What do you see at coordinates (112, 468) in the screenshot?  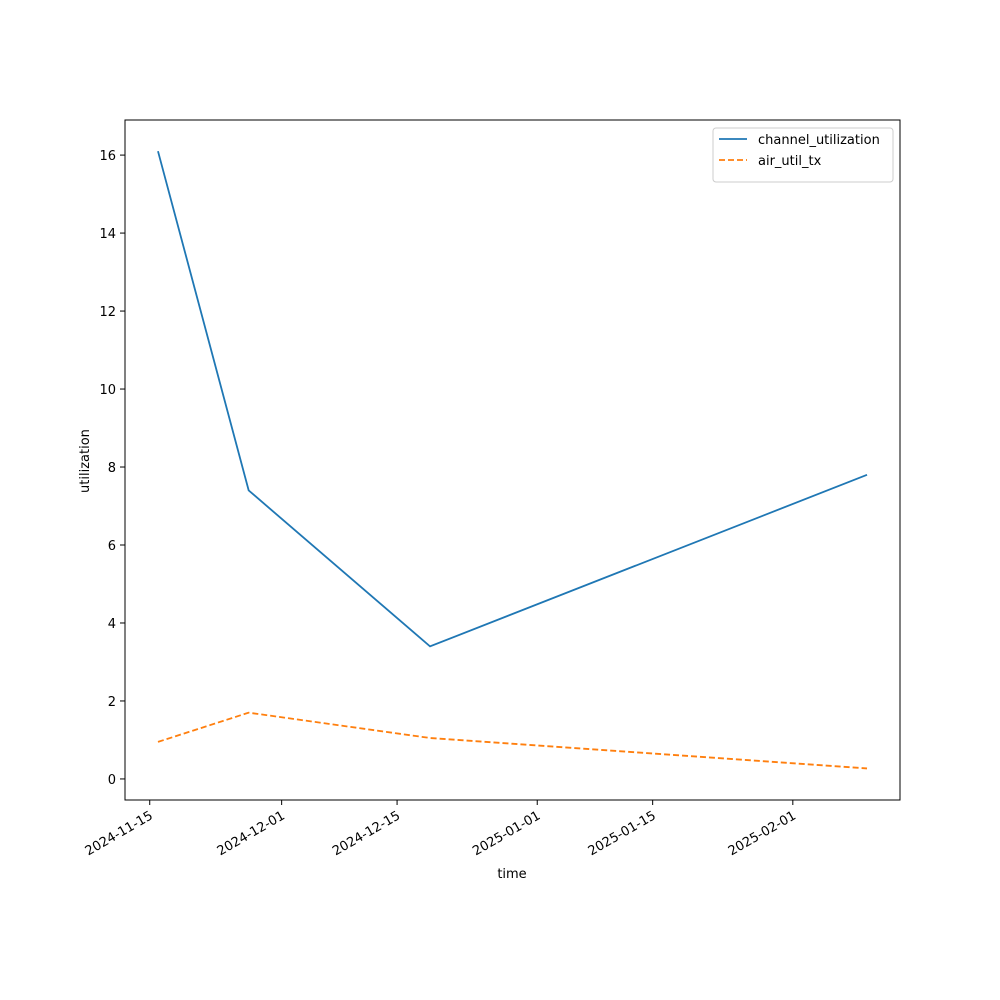 I see `y-tick-label: 8` at bounding box center [112, 468].